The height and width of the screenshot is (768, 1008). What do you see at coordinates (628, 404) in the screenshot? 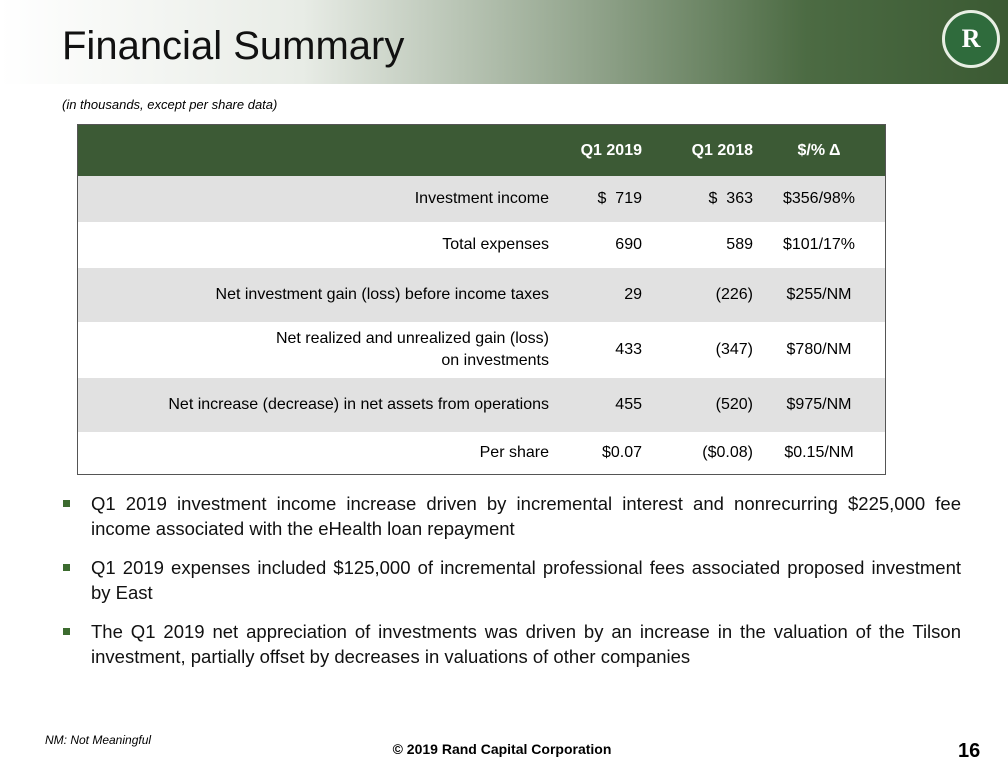
I see `cell-value: 455` at bounding box center [628, 404].